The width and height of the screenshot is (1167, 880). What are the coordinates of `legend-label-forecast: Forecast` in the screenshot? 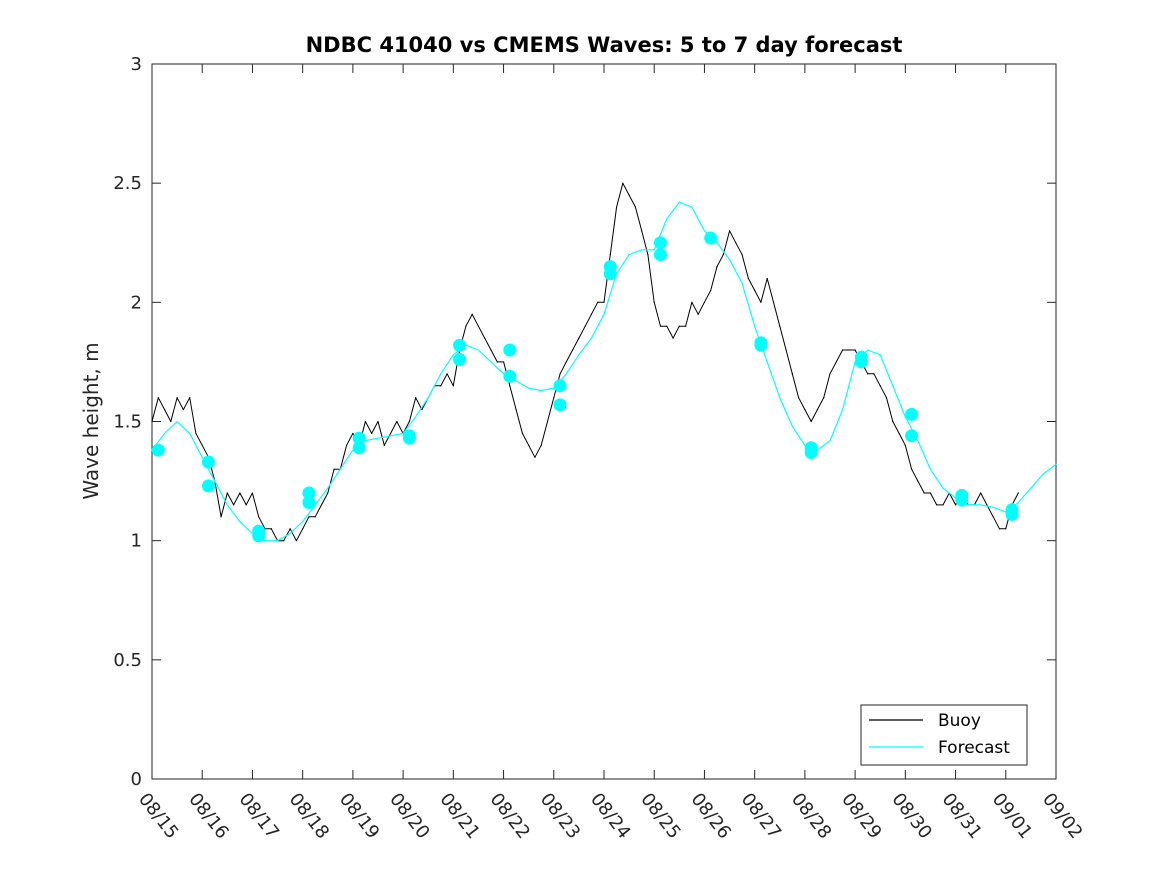 It's located at (974, 748).